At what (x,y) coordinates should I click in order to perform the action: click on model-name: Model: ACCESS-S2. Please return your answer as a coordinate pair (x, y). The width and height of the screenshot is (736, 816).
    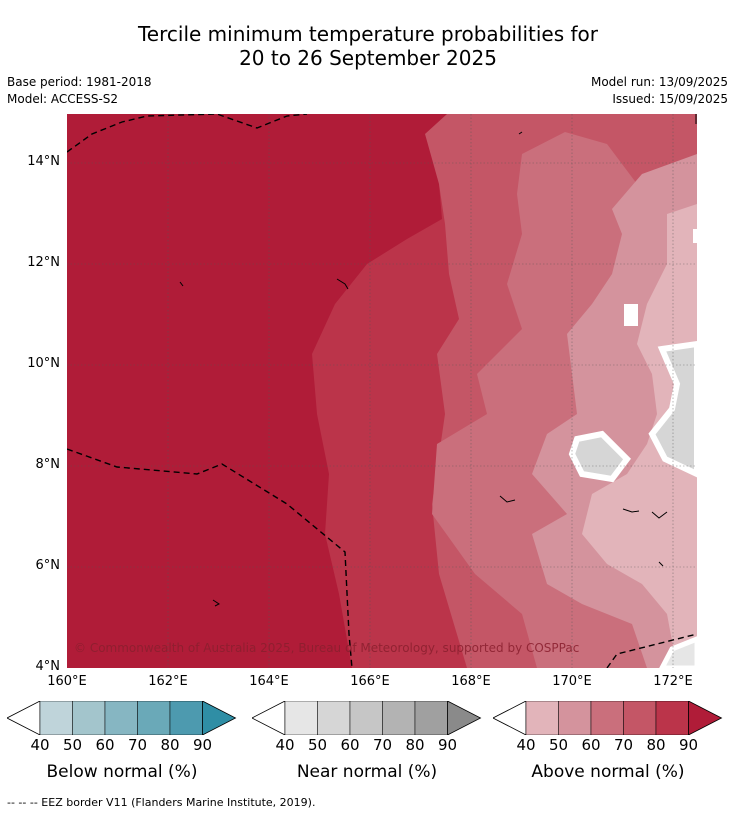
    Looking at the image, I should click on (63, 99).